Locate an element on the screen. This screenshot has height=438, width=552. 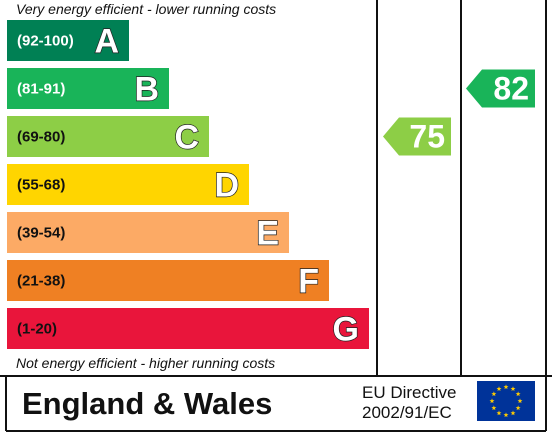
band-range-e: (39-54) is located at coordinates (41, 233).